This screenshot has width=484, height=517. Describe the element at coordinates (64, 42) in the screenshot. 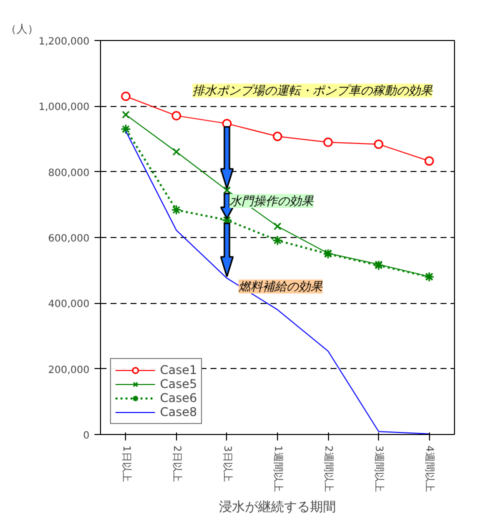

I see `y-tick-label: 1,200,000` at that location.